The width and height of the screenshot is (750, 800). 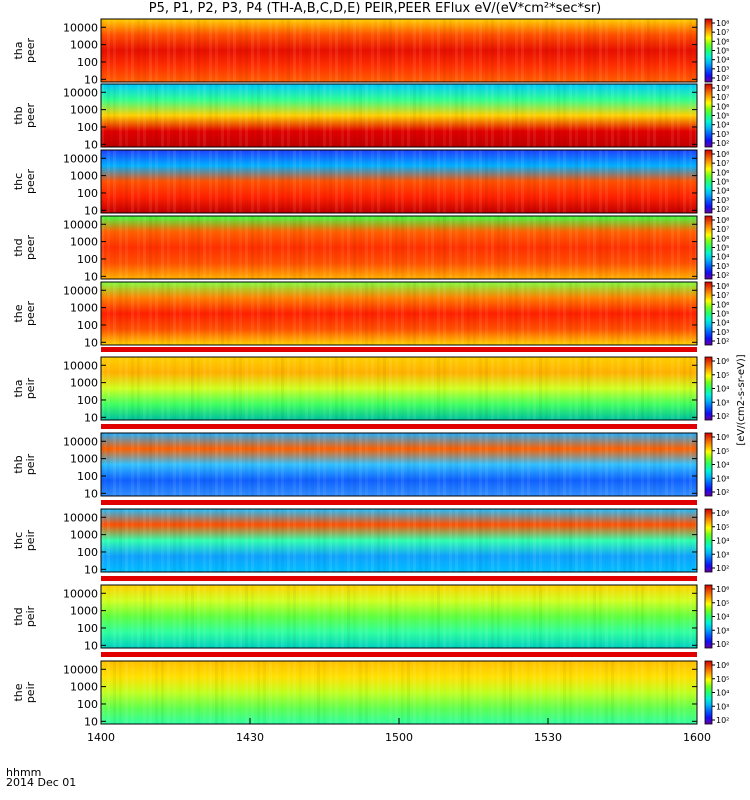 What do you see at coordinates (18, 464) in the screenshot?
I see `panel-label-probe: thb` at bounding box center [18, 464].